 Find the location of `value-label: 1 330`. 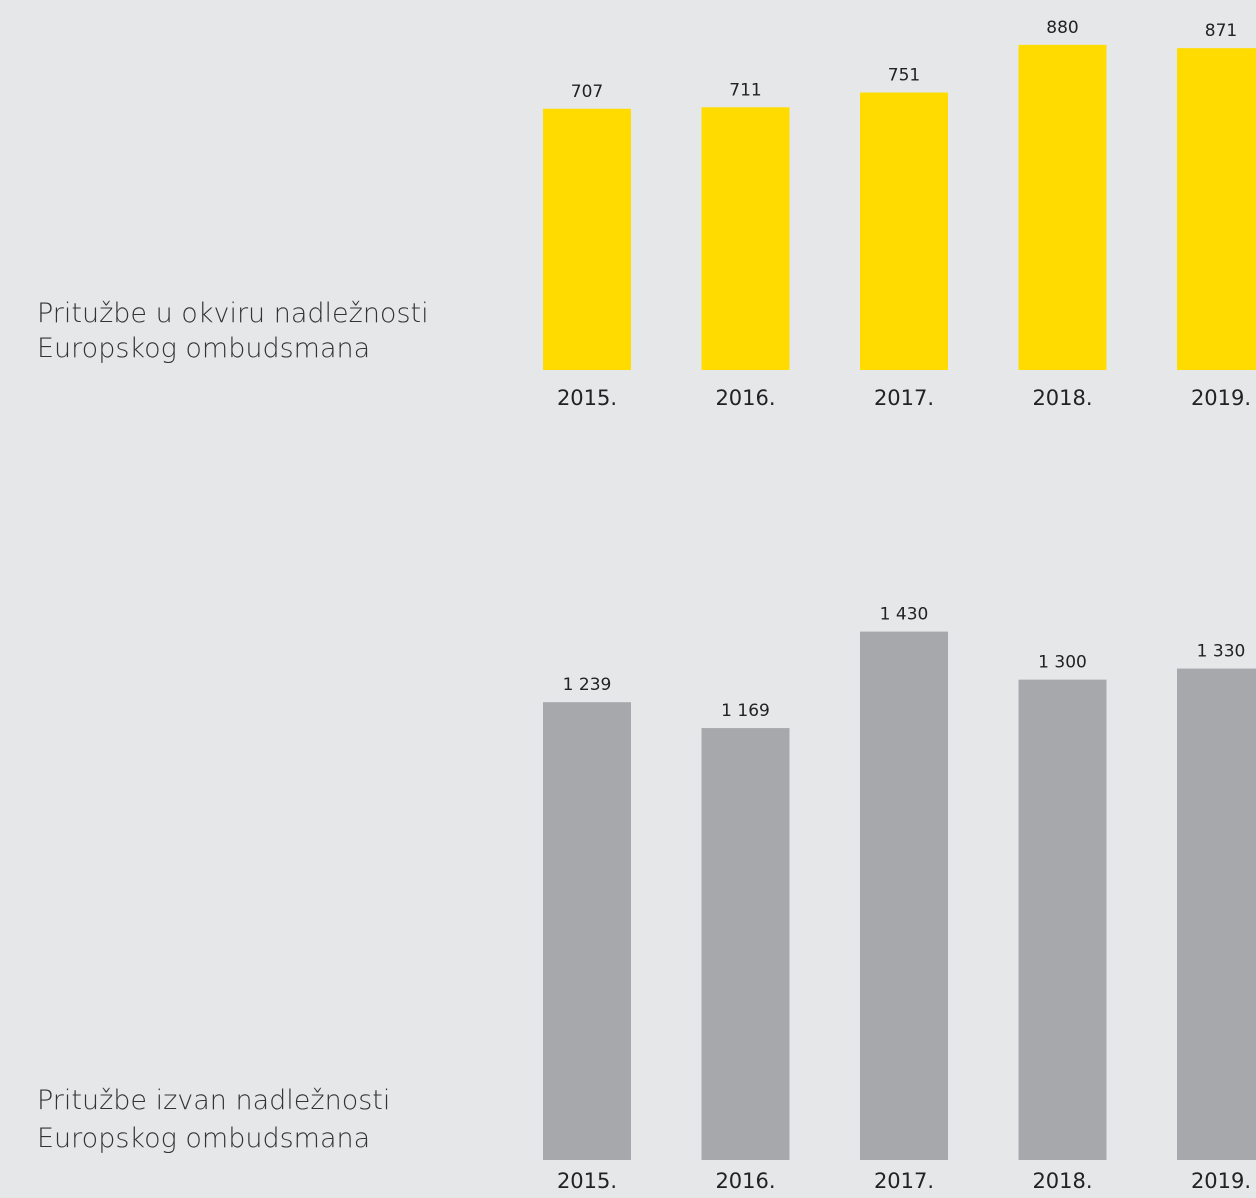

value-label: 1 330 is located at coordinates (1221, 652).